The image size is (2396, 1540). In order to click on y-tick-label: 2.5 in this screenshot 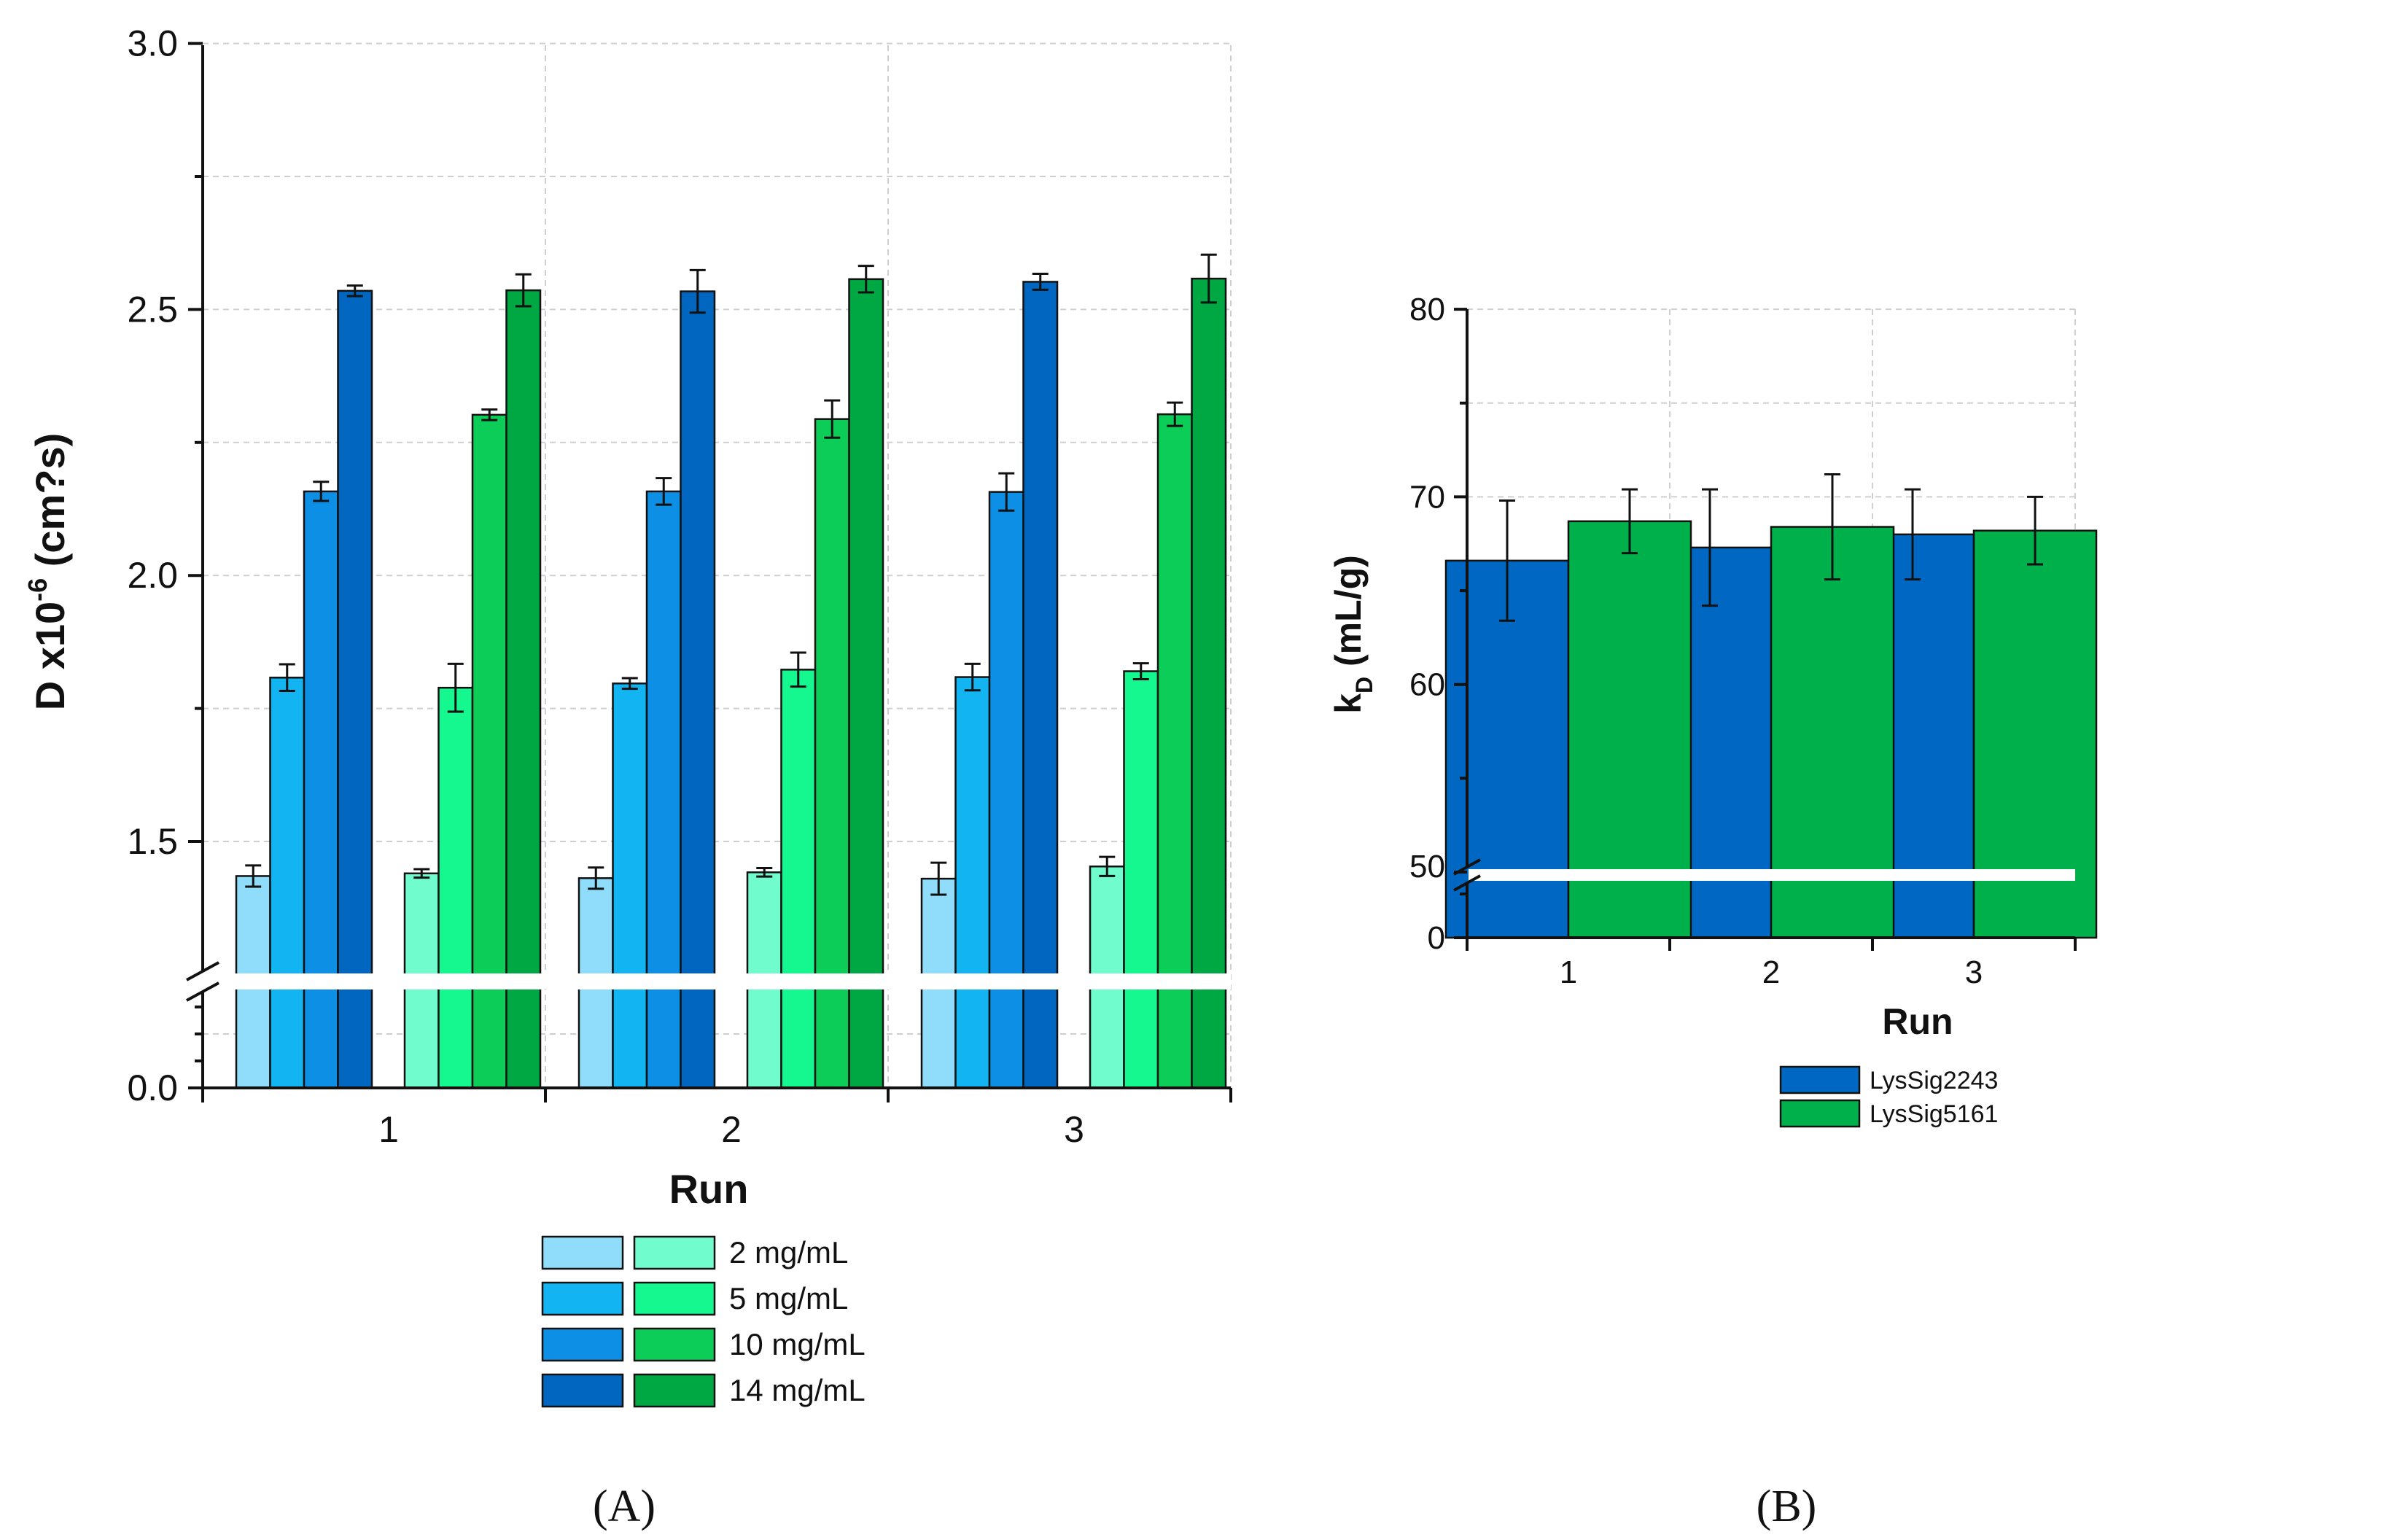, I will do `click(152, 309)`.